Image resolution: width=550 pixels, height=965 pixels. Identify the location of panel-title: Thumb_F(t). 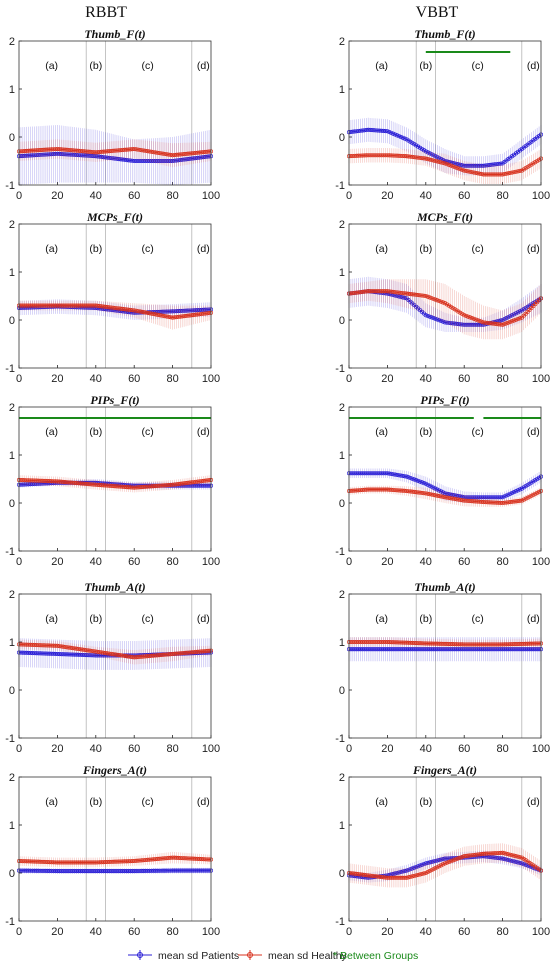
(444, 34).